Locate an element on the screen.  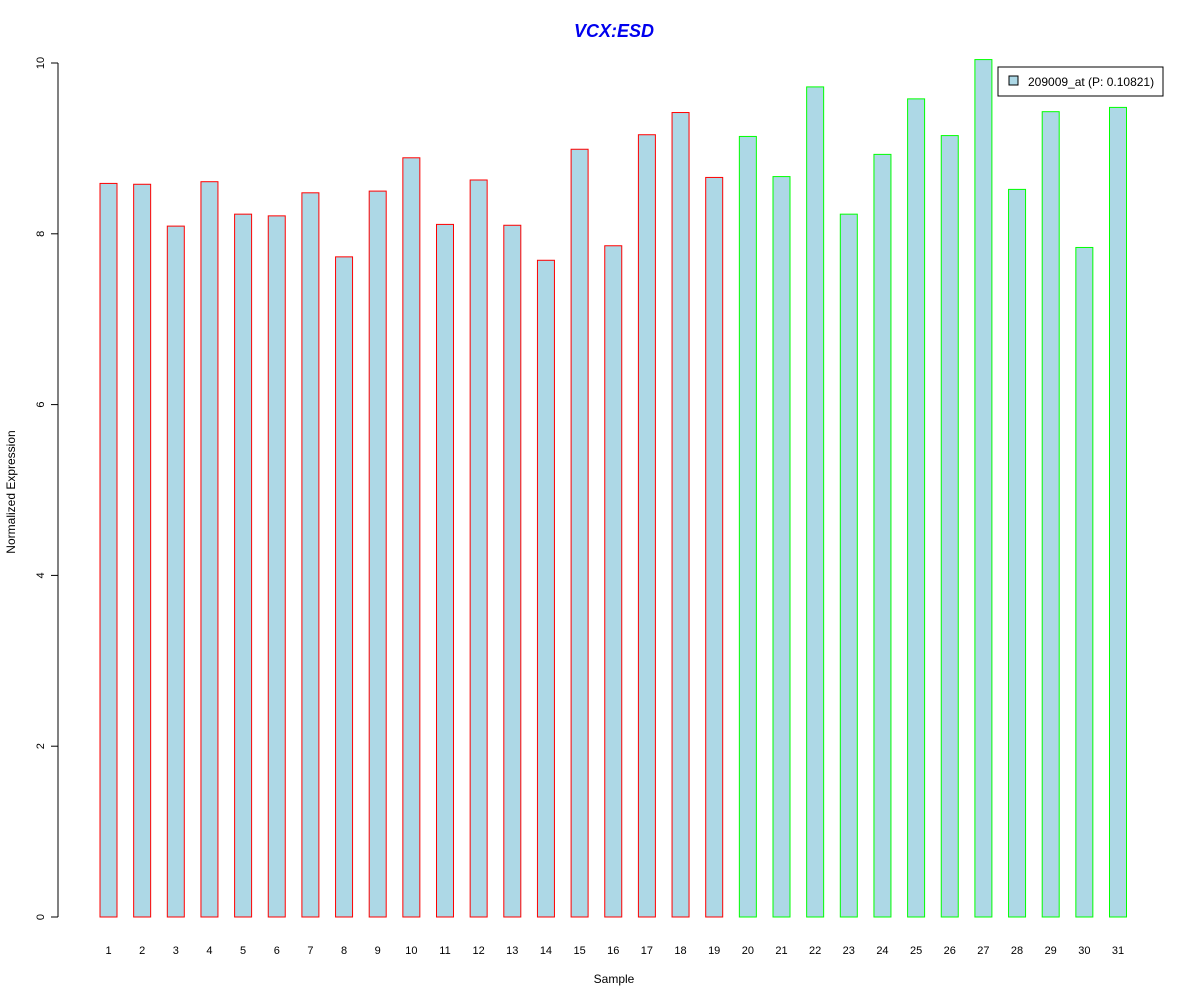
x-tick-label: 13 is located at coordinates (512, 951).